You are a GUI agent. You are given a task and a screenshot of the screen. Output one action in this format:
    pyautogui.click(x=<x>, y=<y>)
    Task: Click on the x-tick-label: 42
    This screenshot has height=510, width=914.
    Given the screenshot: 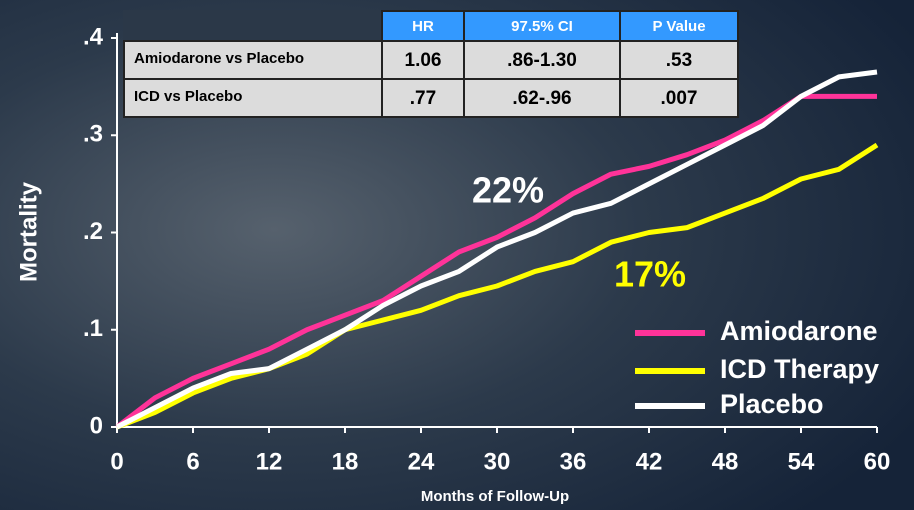 What is the action you would take?
    pyautogui.click(x=649, y=461)
    